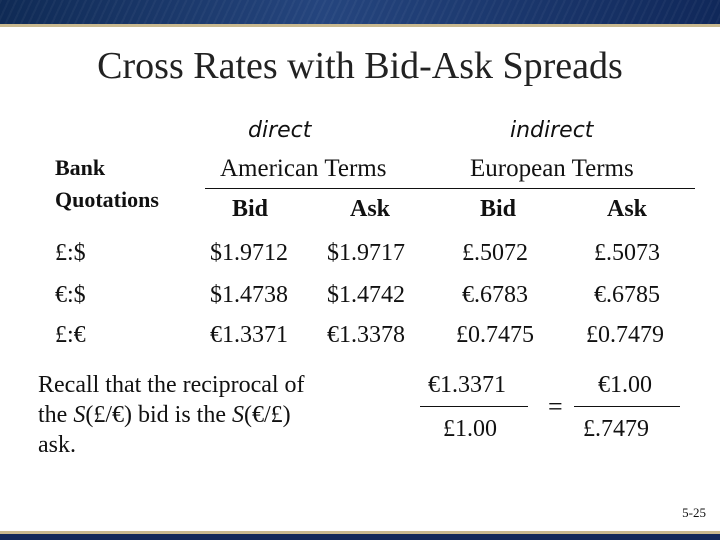  I want to click on right-denominator: £.7479, so click(616, 429).